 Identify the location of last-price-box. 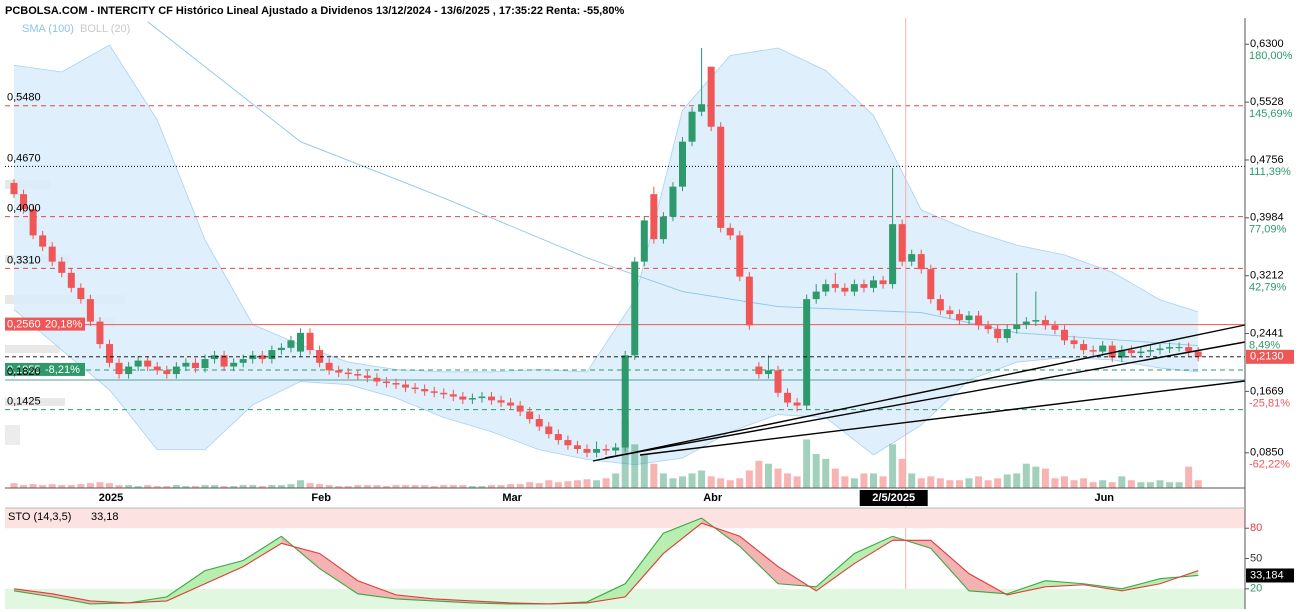
(1270, 356).